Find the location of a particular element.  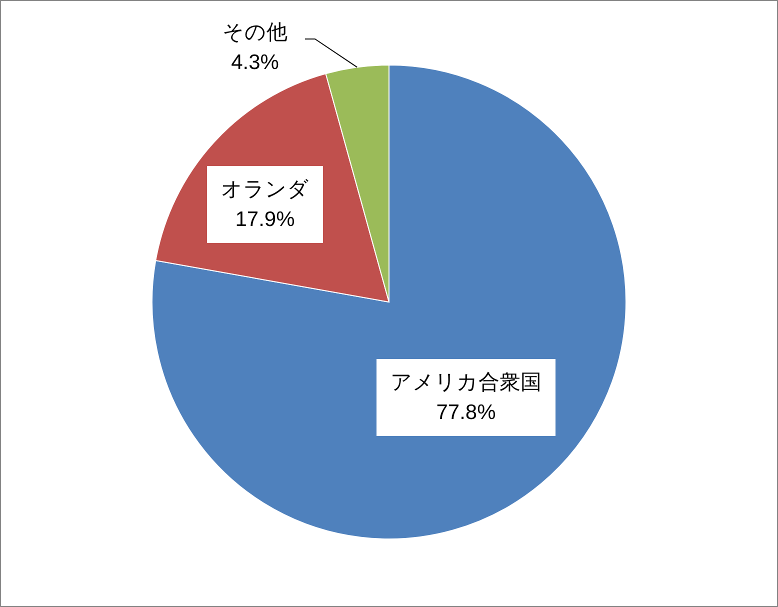

data-label: 17.9% is located at coordinates (265, 219).